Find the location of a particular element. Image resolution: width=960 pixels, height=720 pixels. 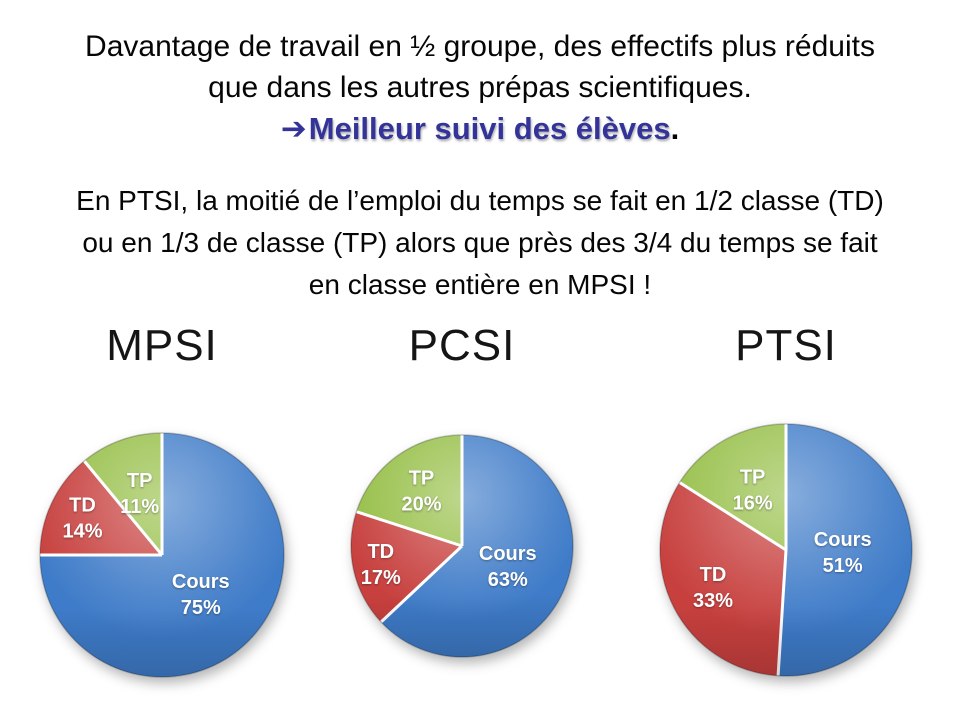

slice-label-cours: Cours 51% is located at coordinates (843, 553).